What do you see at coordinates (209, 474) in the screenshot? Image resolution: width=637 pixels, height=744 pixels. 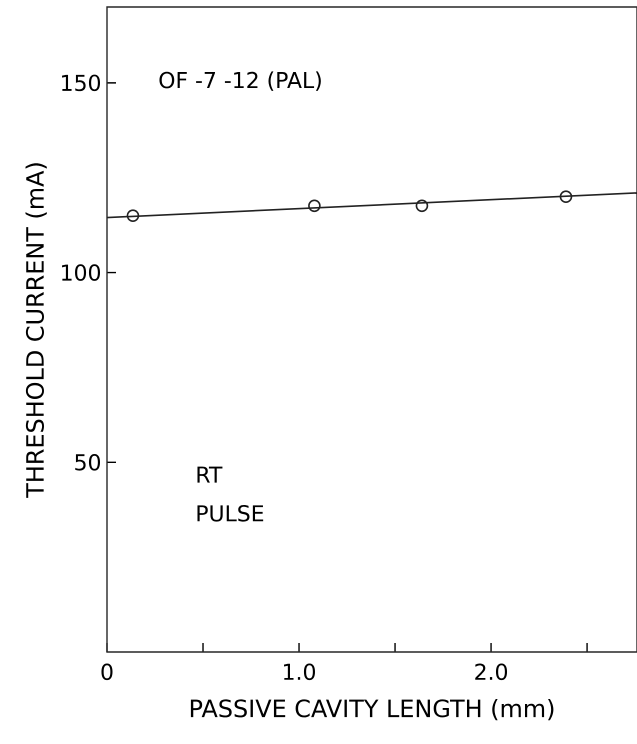 I see `annotation: RT` at bounding box center [209, 474].